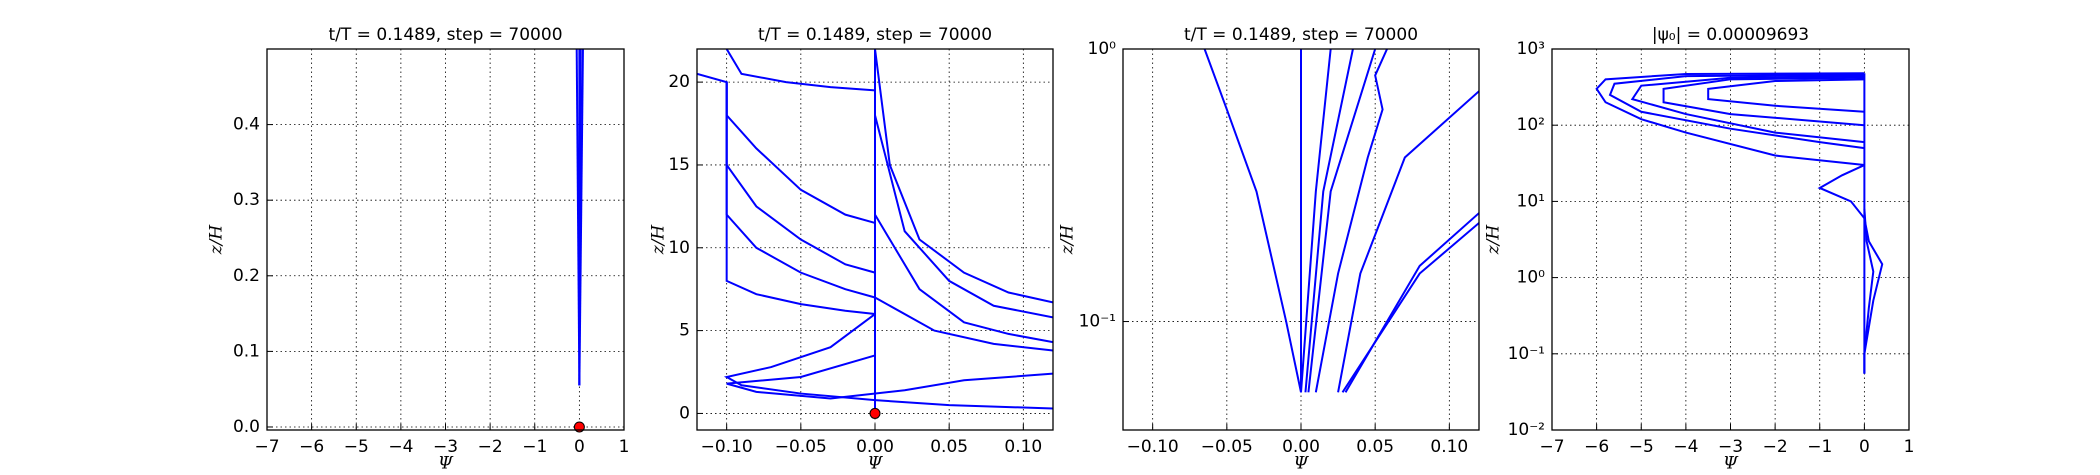  I want to click on y-tick-label: 0.0, so click(246, 427).